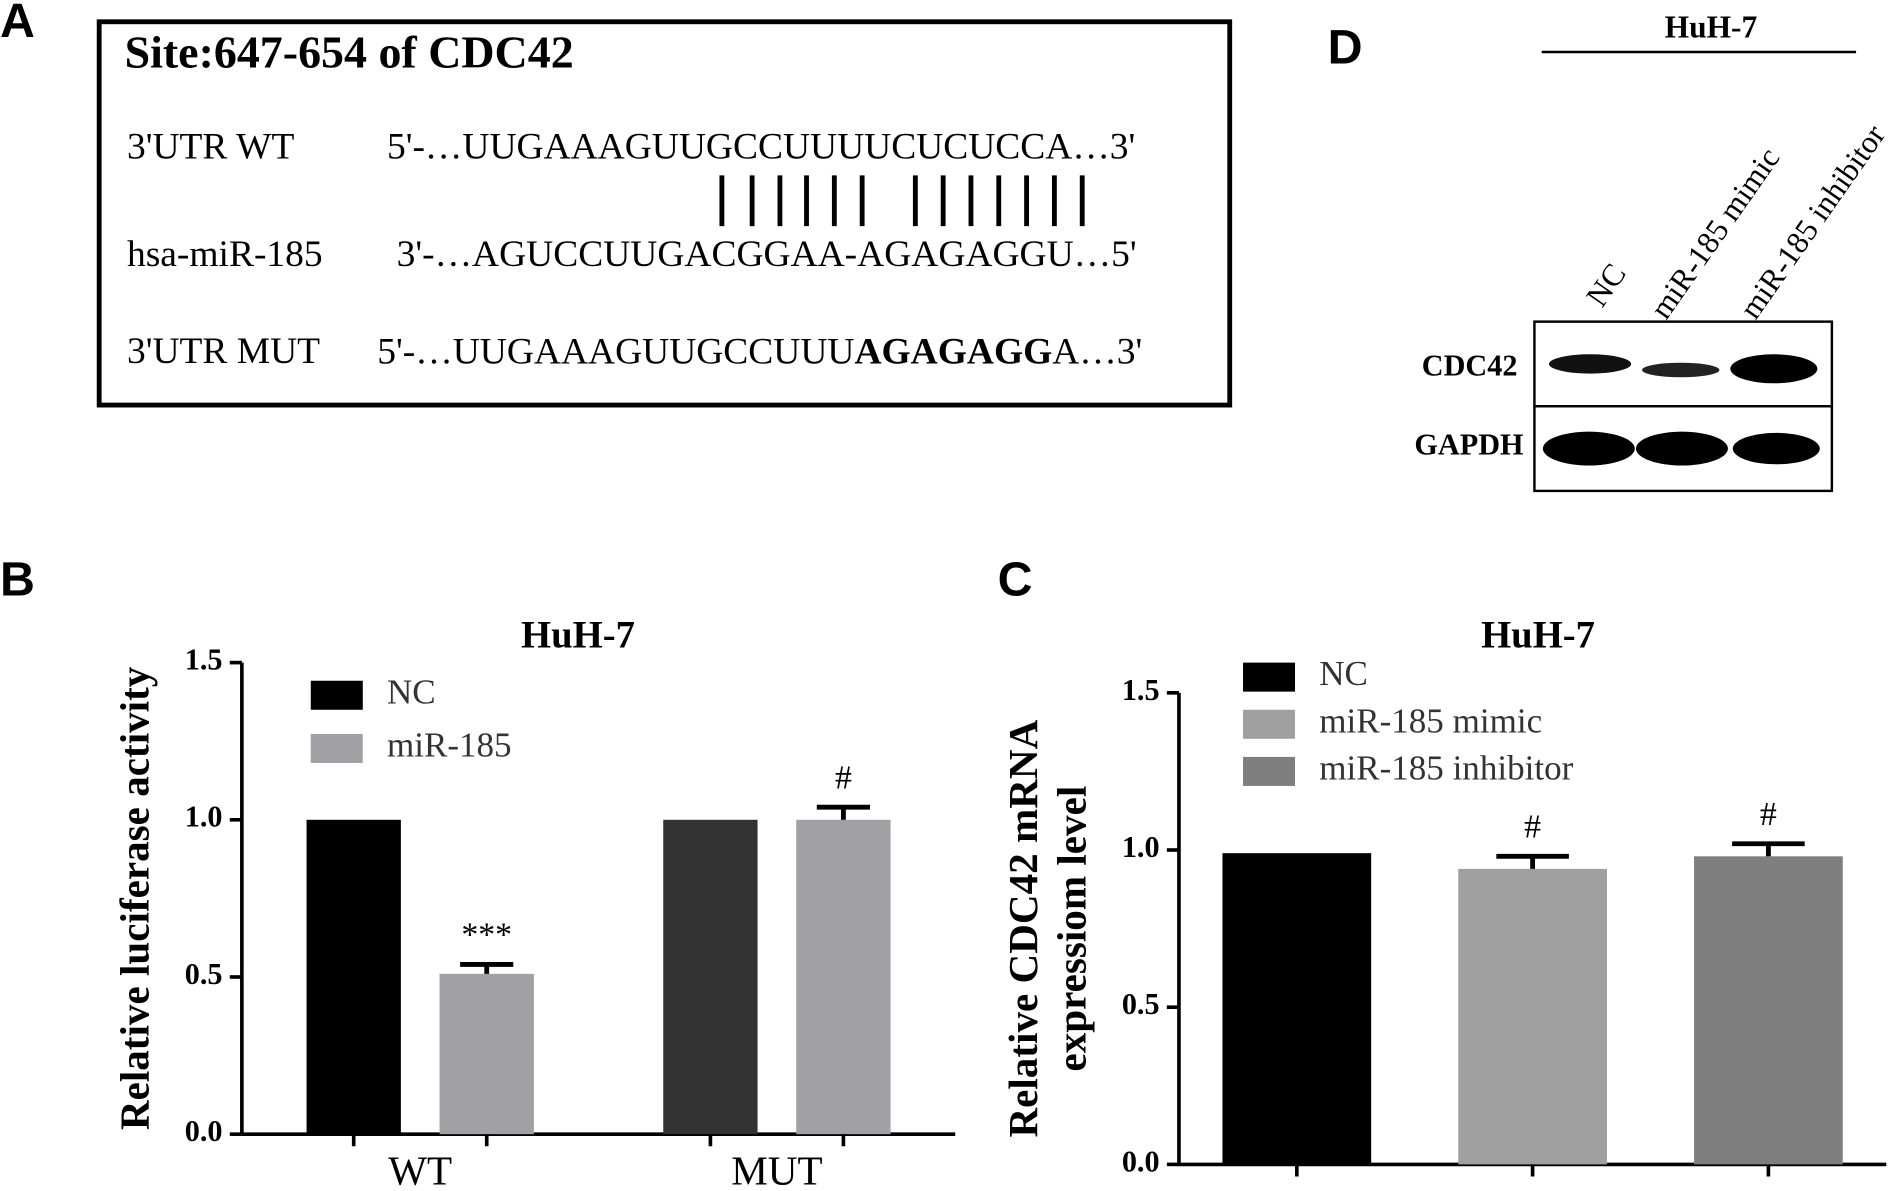 This screenshot has height=1191, width=1896. I want to click on sequence-title: Site:647-654 of CDC42, so click(349, 51).